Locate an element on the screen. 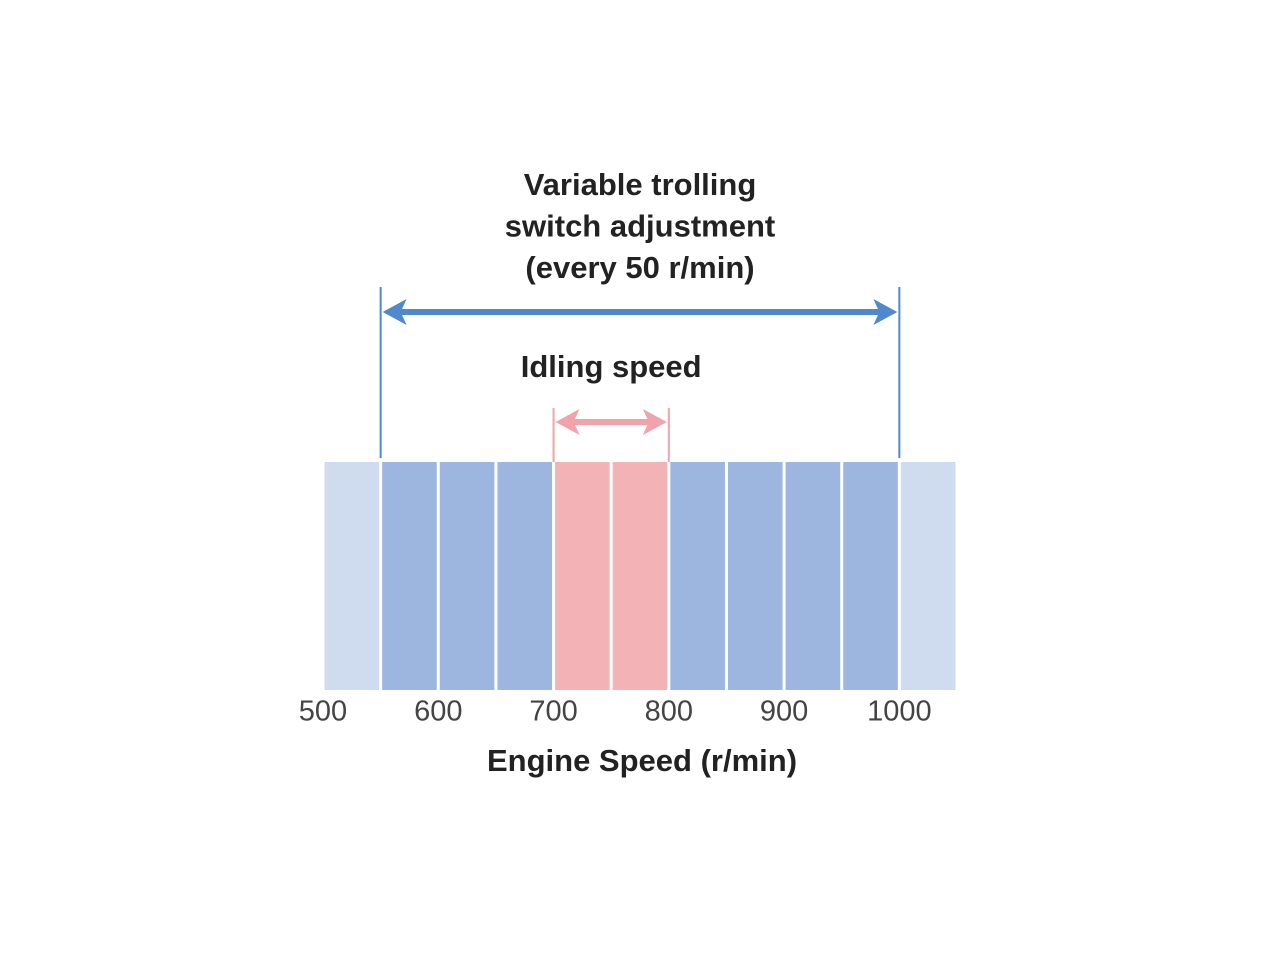  x-tick-label: 700 is located at coordinates (553, 712).